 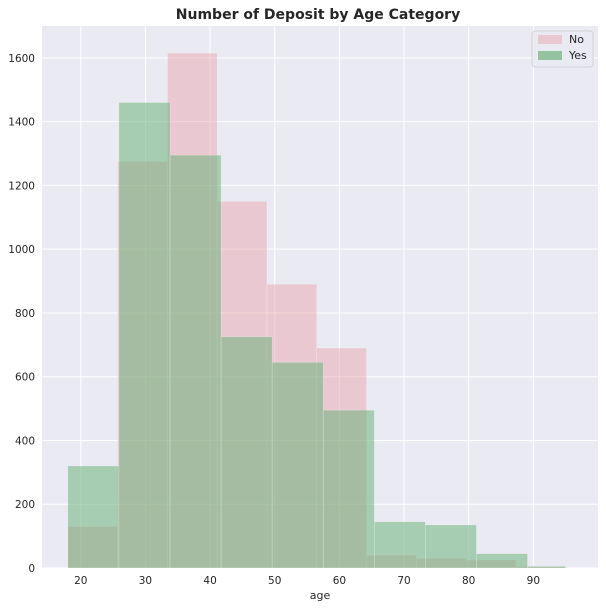 What do you see at coordinates (80, 581) in the screenshot?
I see `x-tick-label: 20` at bounding box center [80, 581].